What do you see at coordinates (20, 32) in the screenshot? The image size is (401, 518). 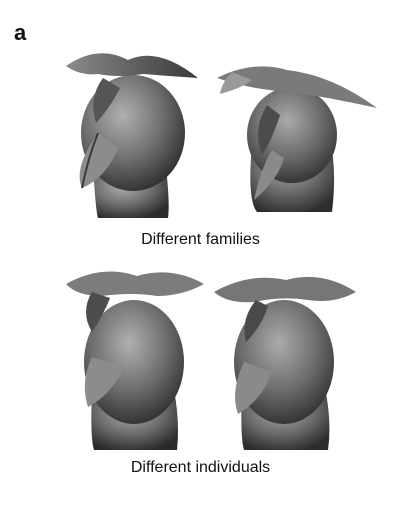 I see `panel-label: a` at bounding box center [20, 32].